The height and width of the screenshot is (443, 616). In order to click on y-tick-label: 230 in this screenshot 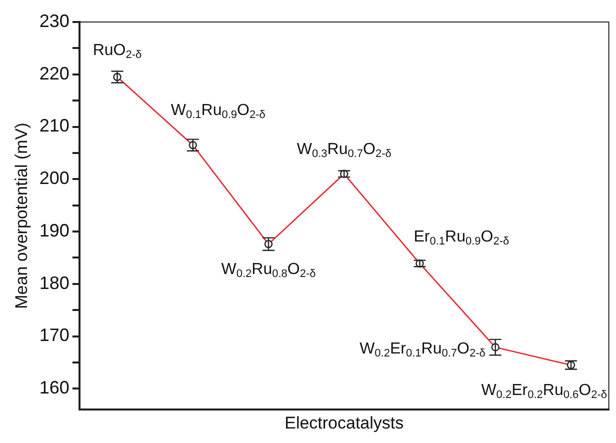, I will do `click(54, 20)`.